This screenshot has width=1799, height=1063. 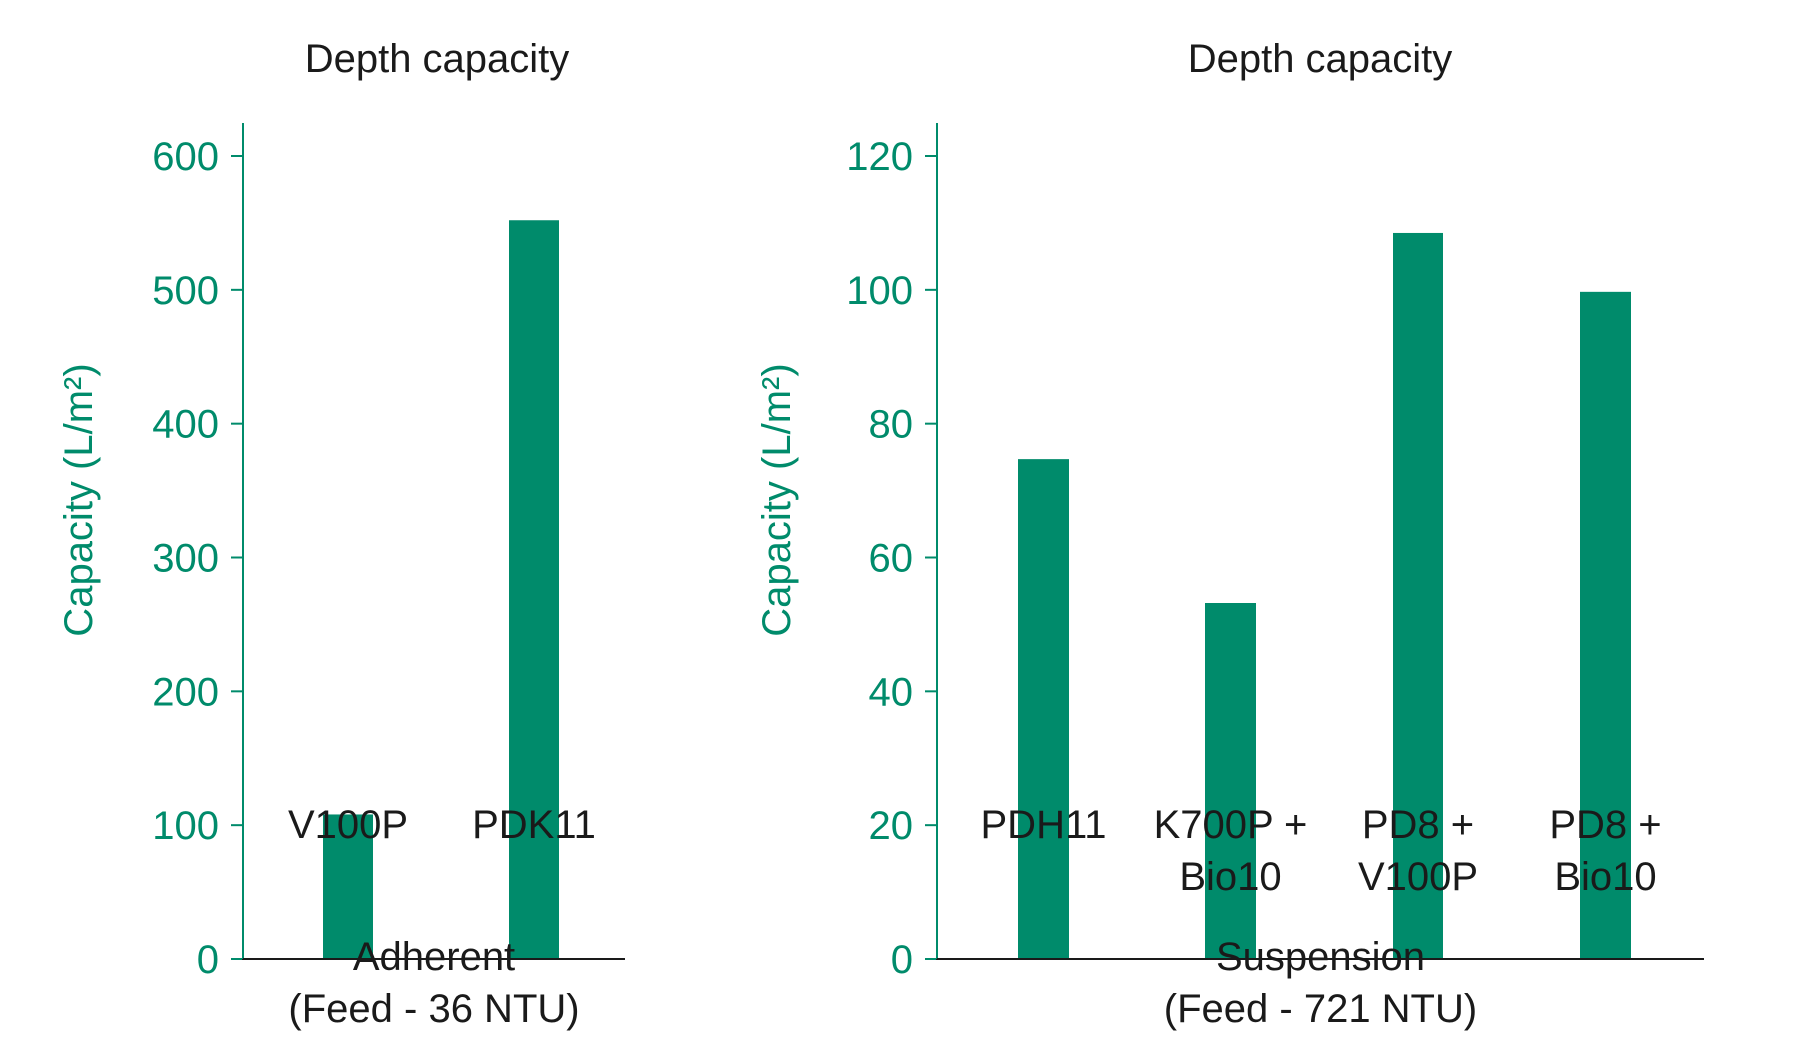 What do you see at coordinates (891, 692) in the screenshot?
I see `y-tick-label: 40` at bounding box center [891, 692].